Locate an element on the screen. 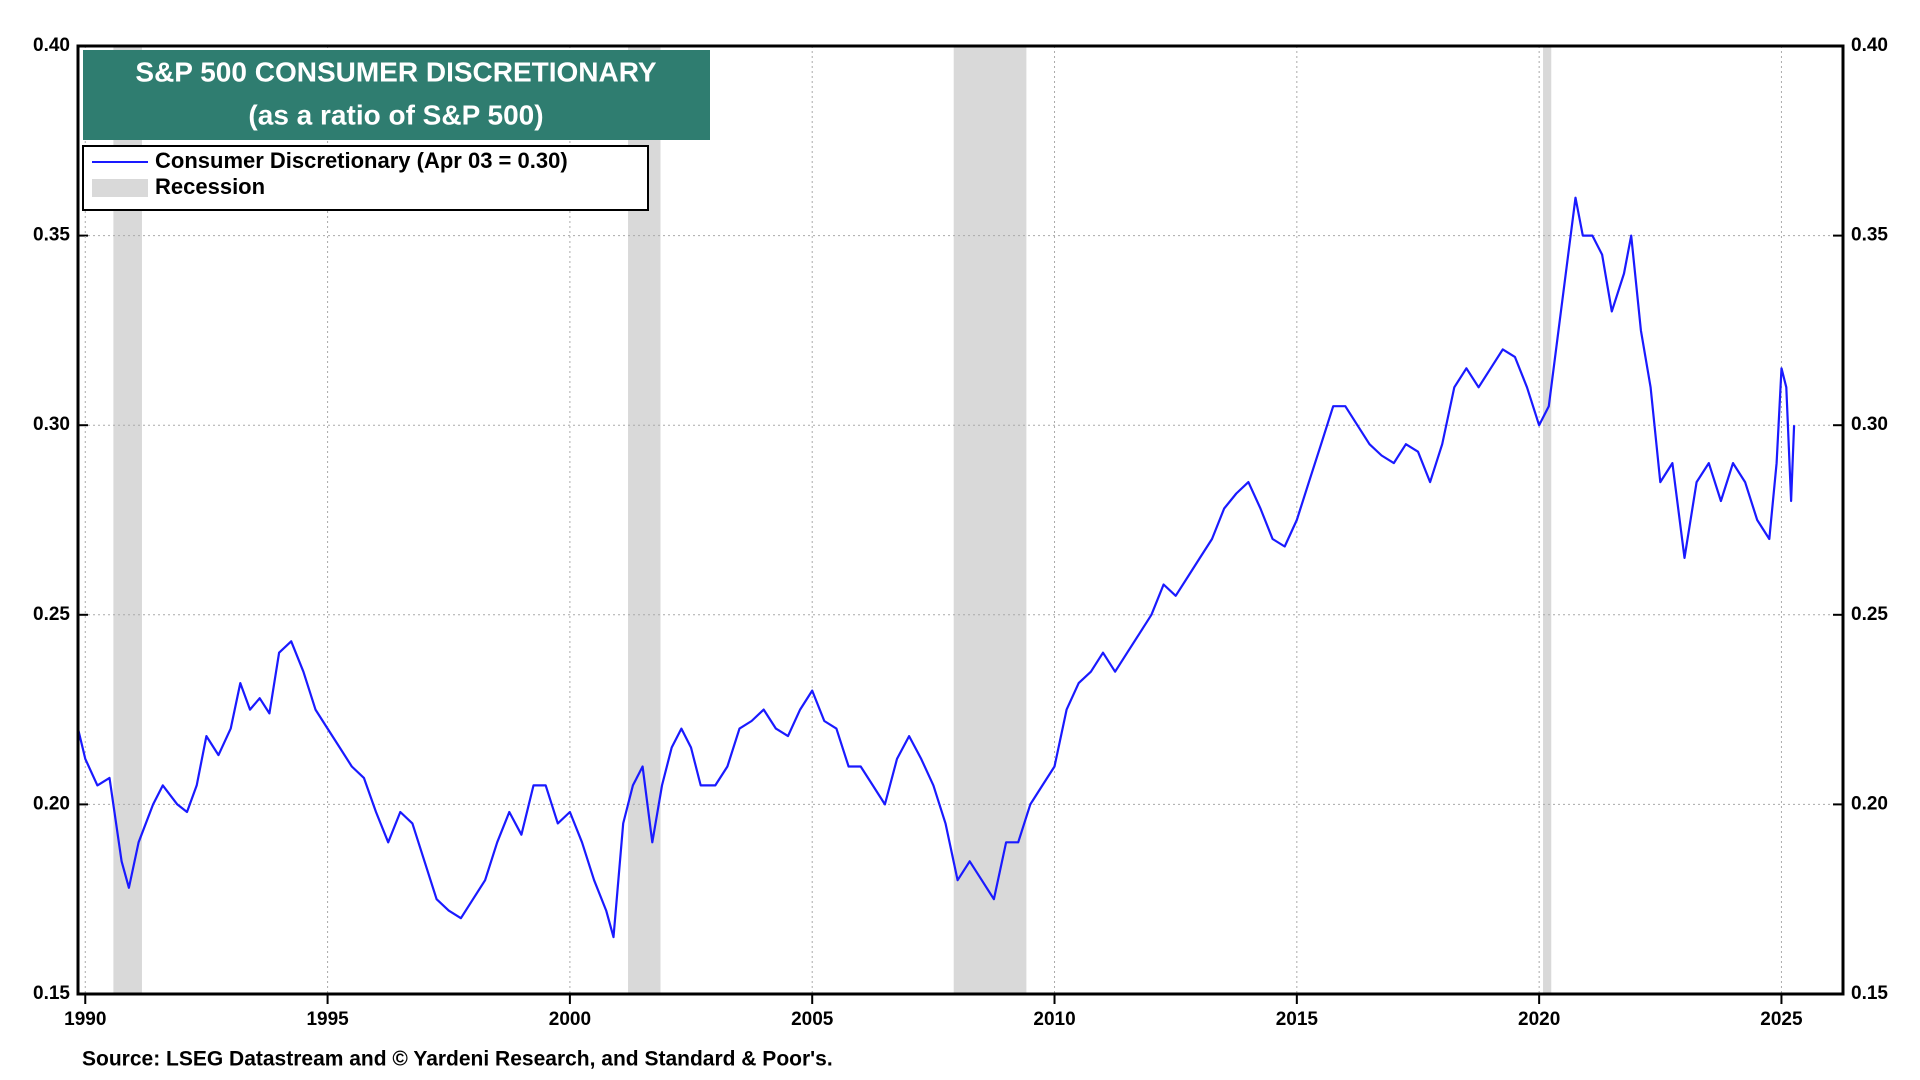 This screenshot has height=1080, width=1920. y2-tick-label: 0.40 is located at coordinates (1869, 45).